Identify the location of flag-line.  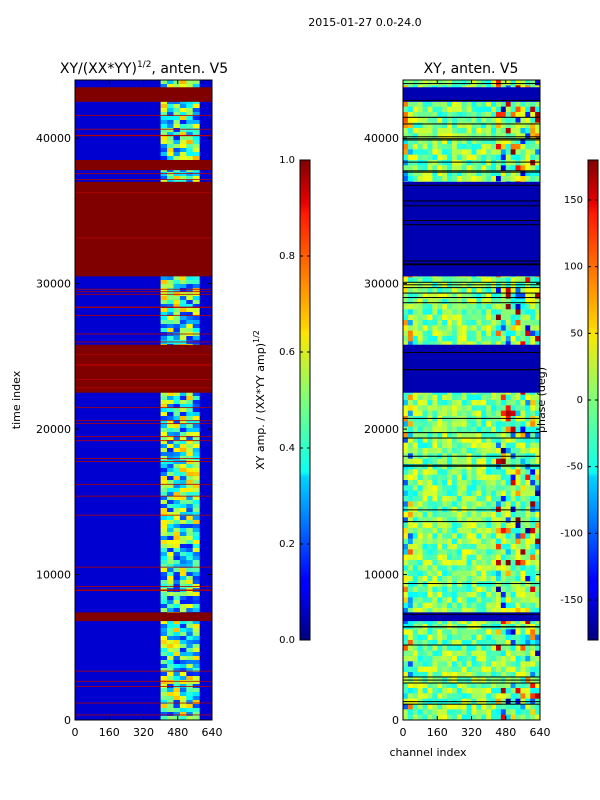
(143, 292).